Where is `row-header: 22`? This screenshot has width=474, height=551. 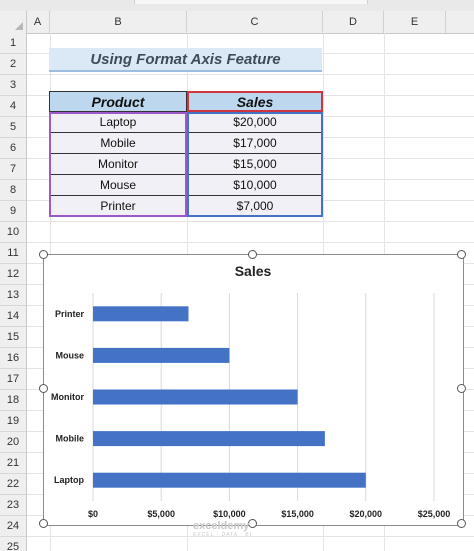 row-header: 22 is located at coordinates (13, 484).